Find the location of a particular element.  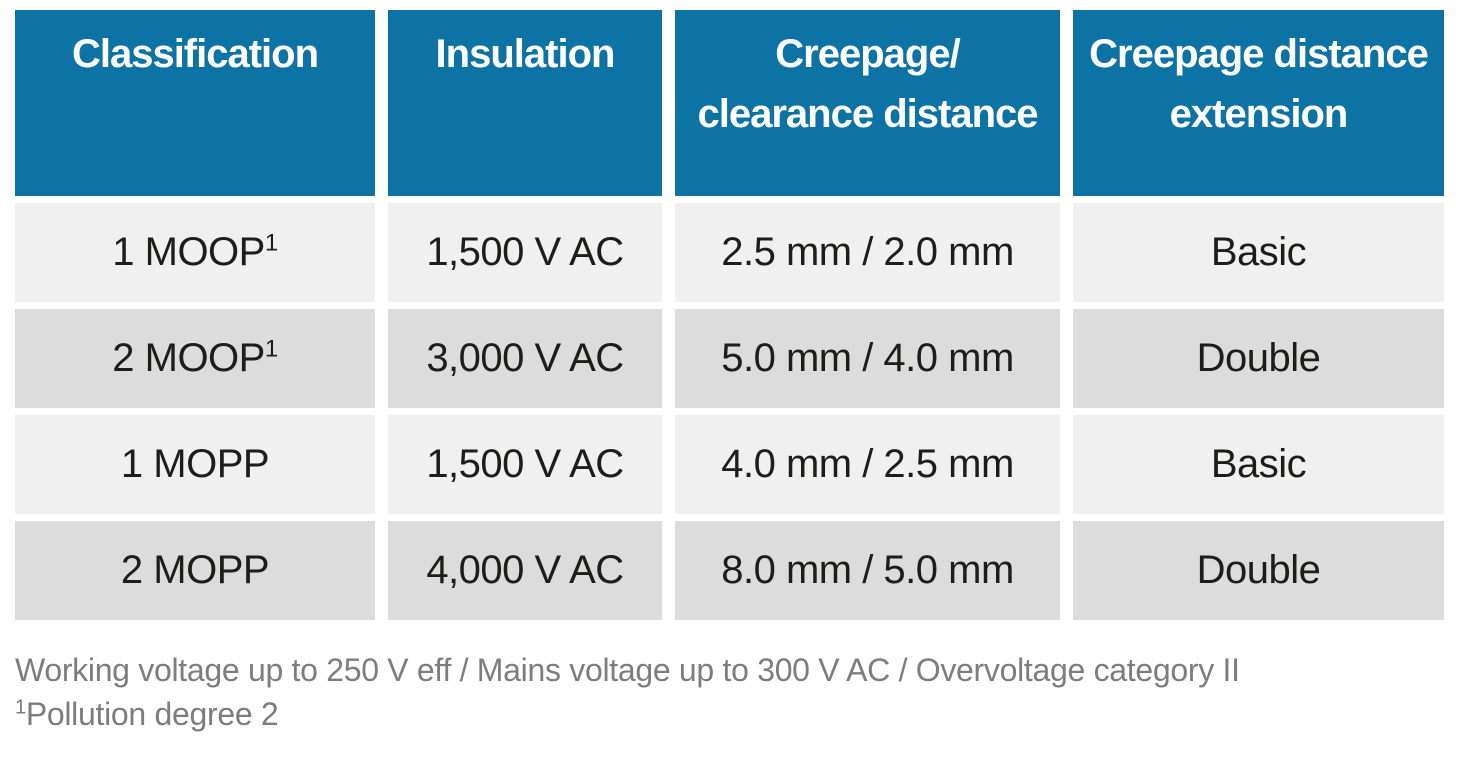

header-line: Insulation is located at coordinates (525, 54).